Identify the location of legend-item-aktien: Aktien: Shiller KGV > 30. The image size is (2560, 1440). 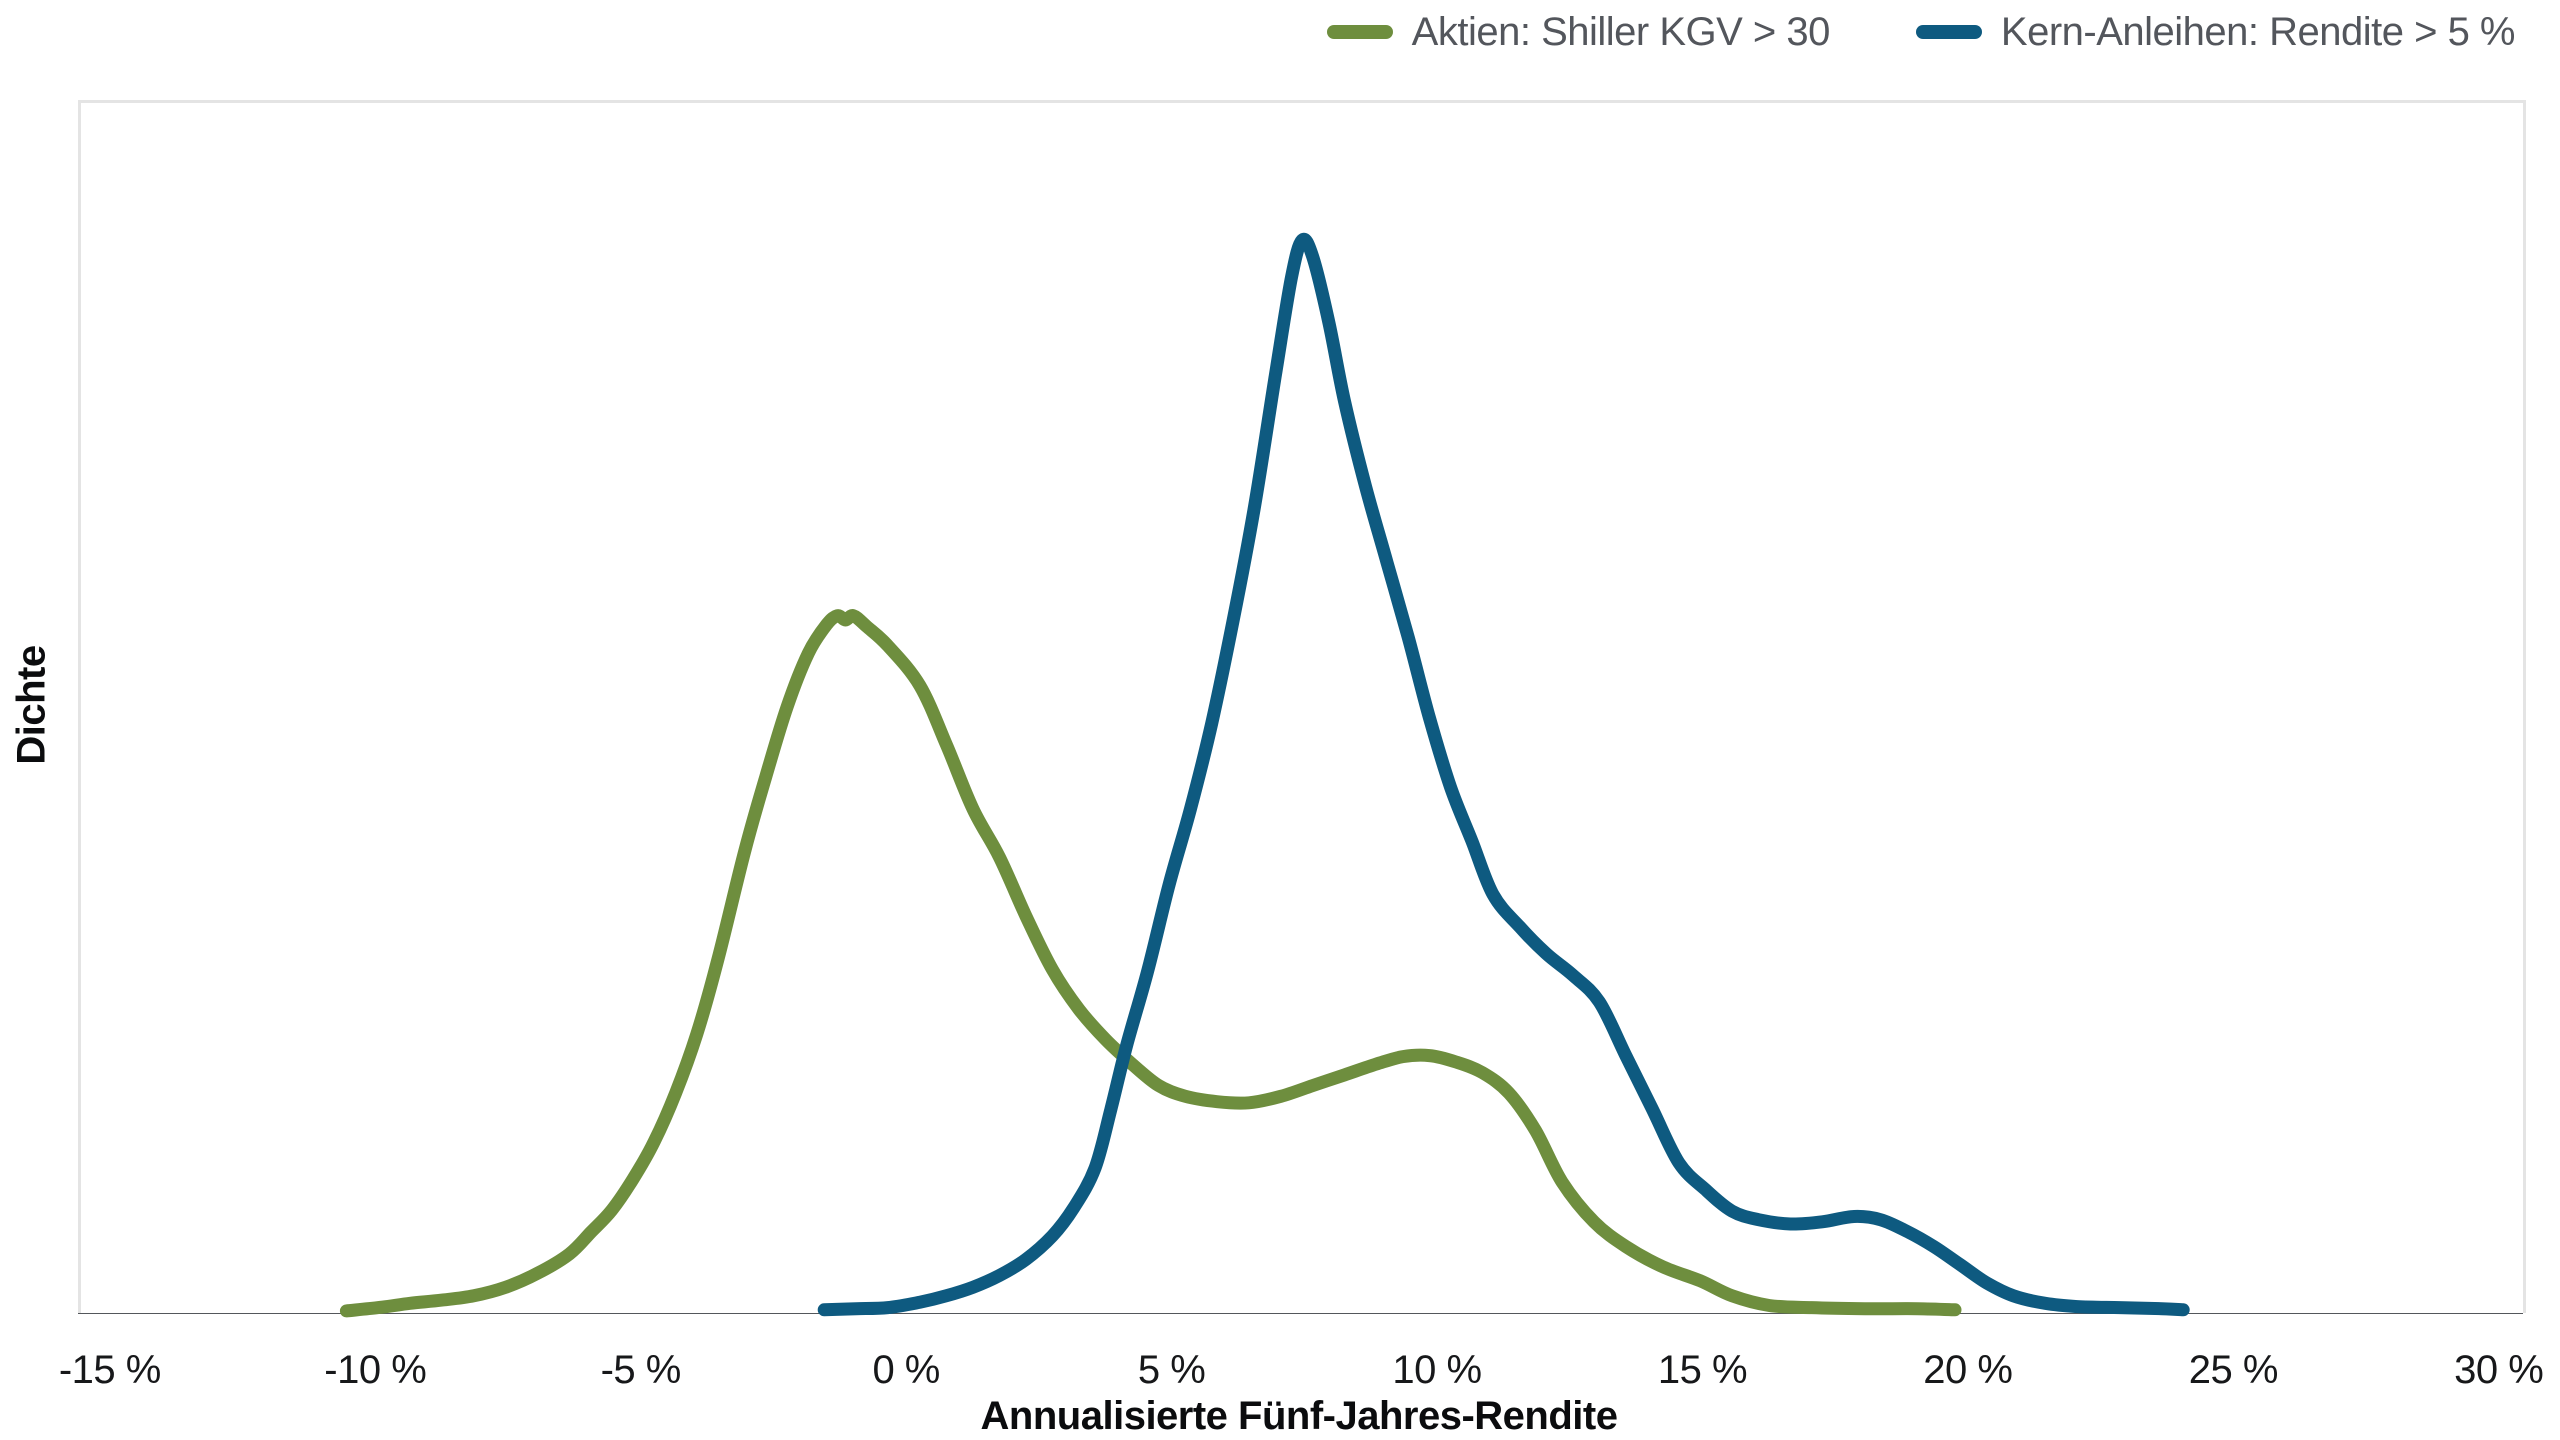
(1578, 32).